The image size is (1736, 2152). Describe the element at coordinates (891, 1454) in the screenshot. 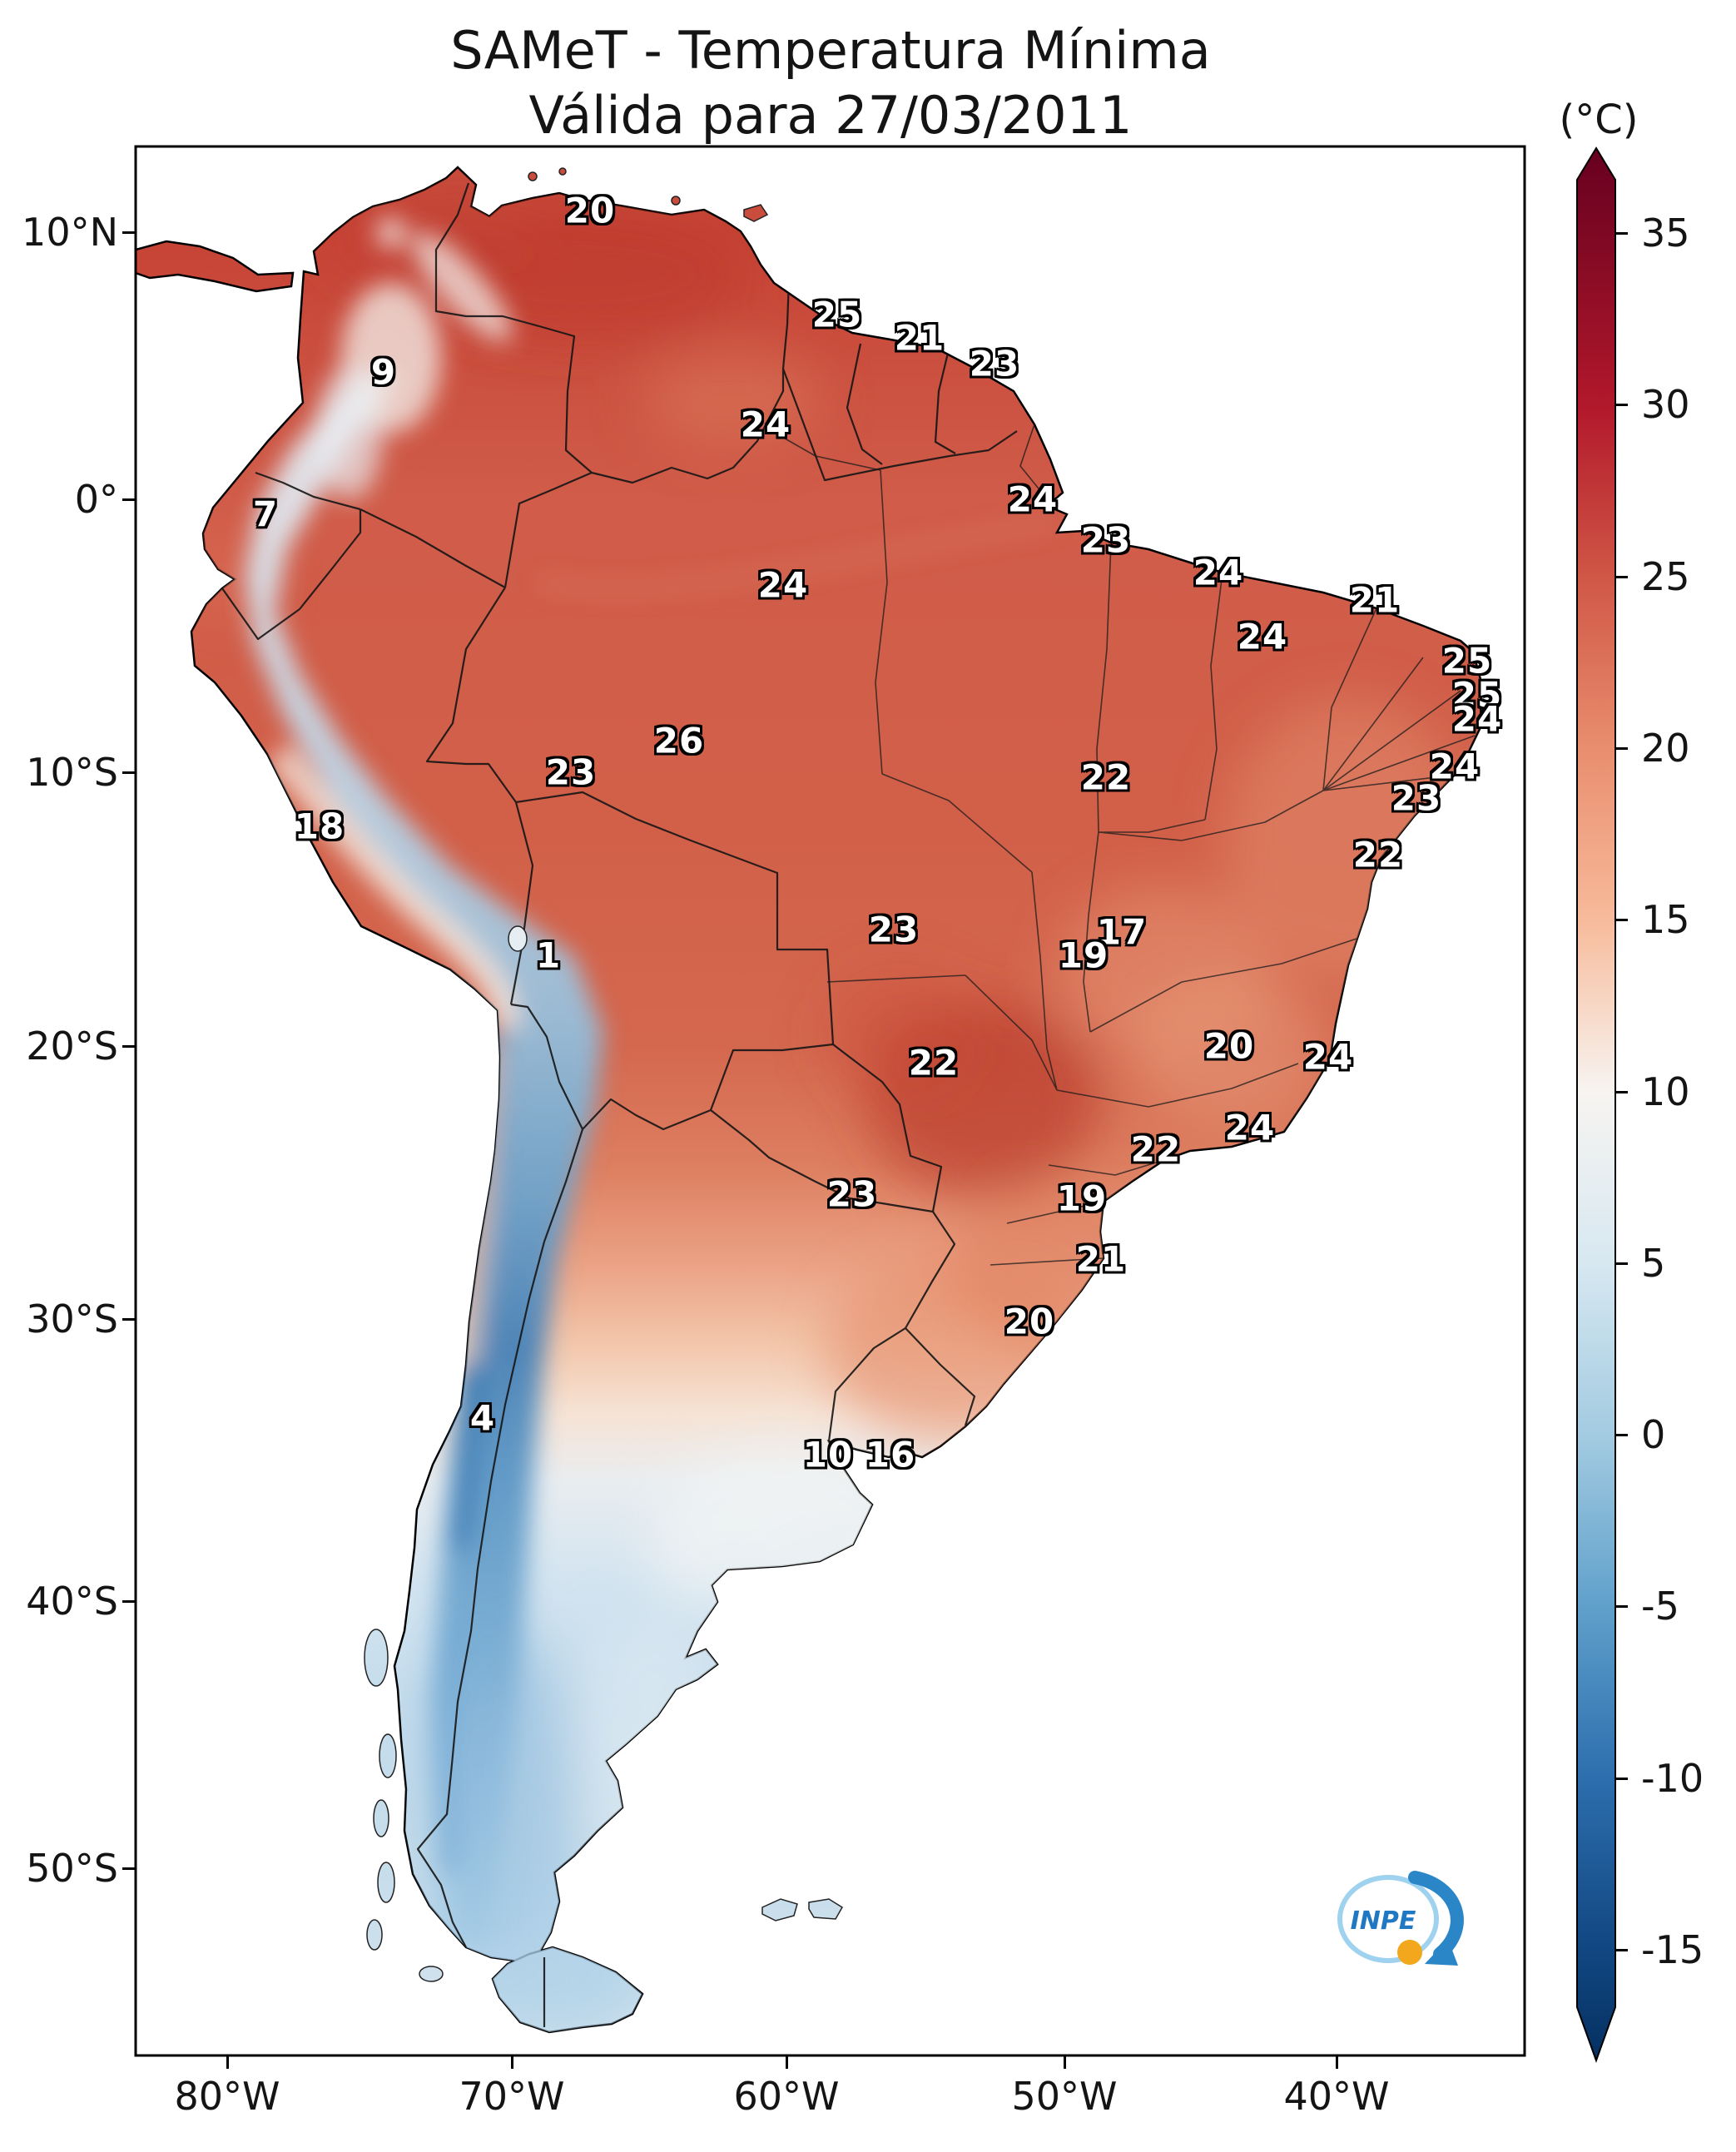

I see `station-temperature-label: 16` at that location.